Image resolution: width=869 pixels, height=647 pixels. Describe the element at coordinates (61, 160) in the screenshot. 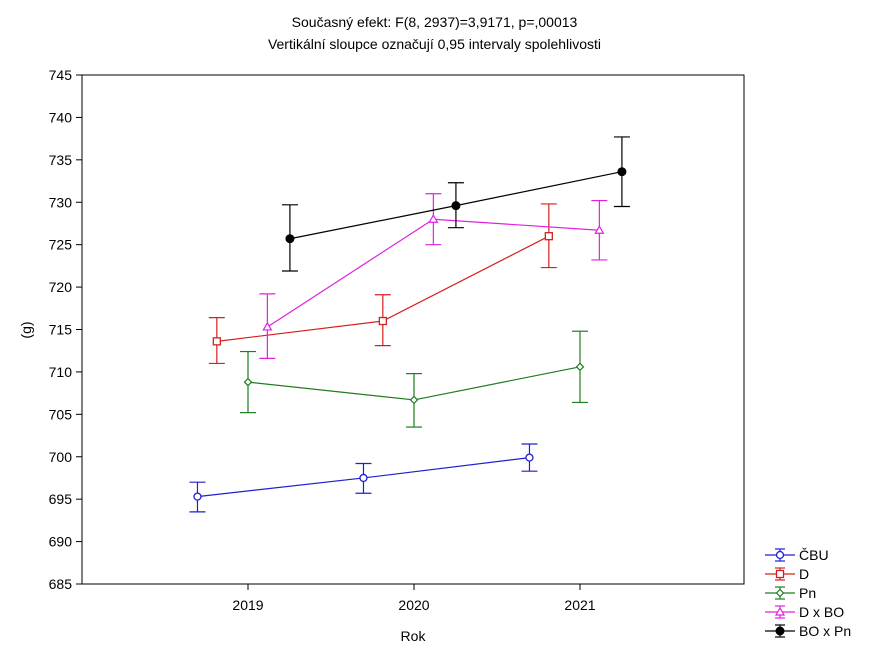

I see `y-tick-label: 735` at that location.